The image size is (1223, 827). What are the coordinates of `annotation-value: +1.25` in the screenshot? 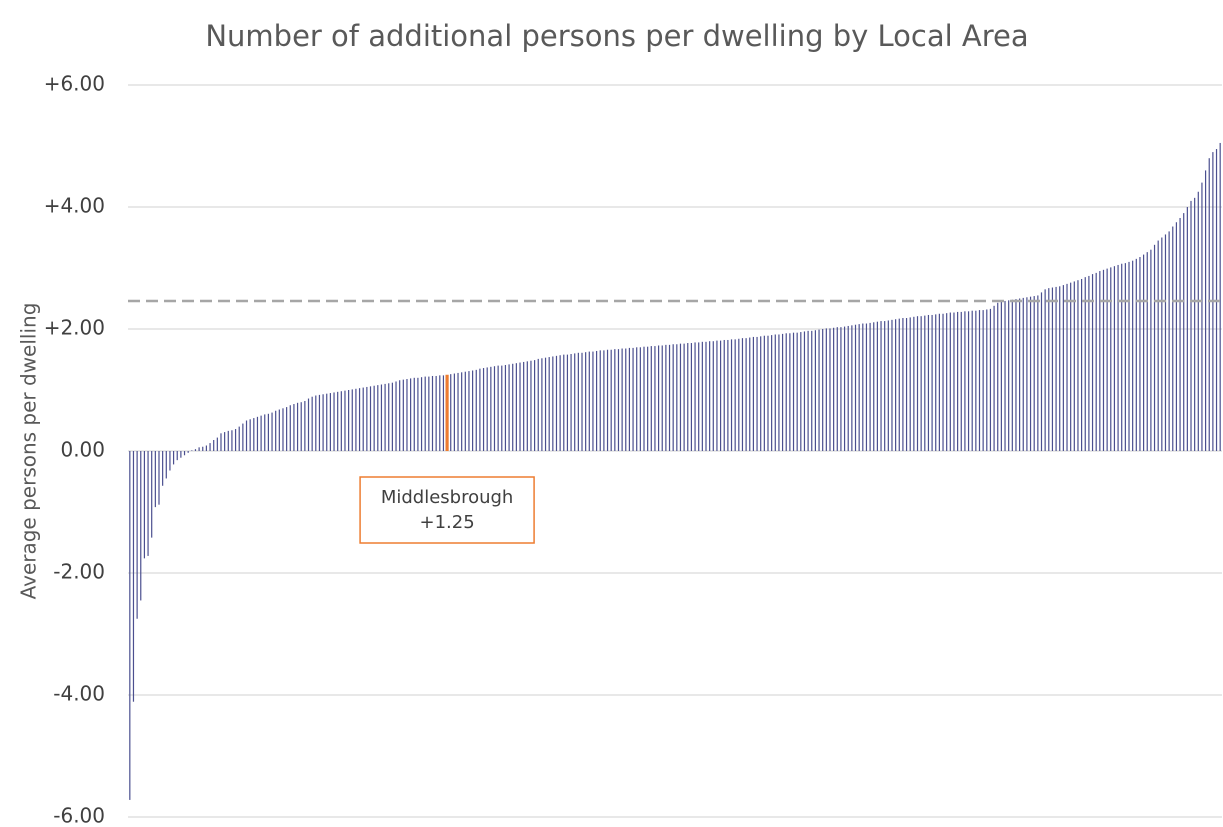 It's located at (446, 522).